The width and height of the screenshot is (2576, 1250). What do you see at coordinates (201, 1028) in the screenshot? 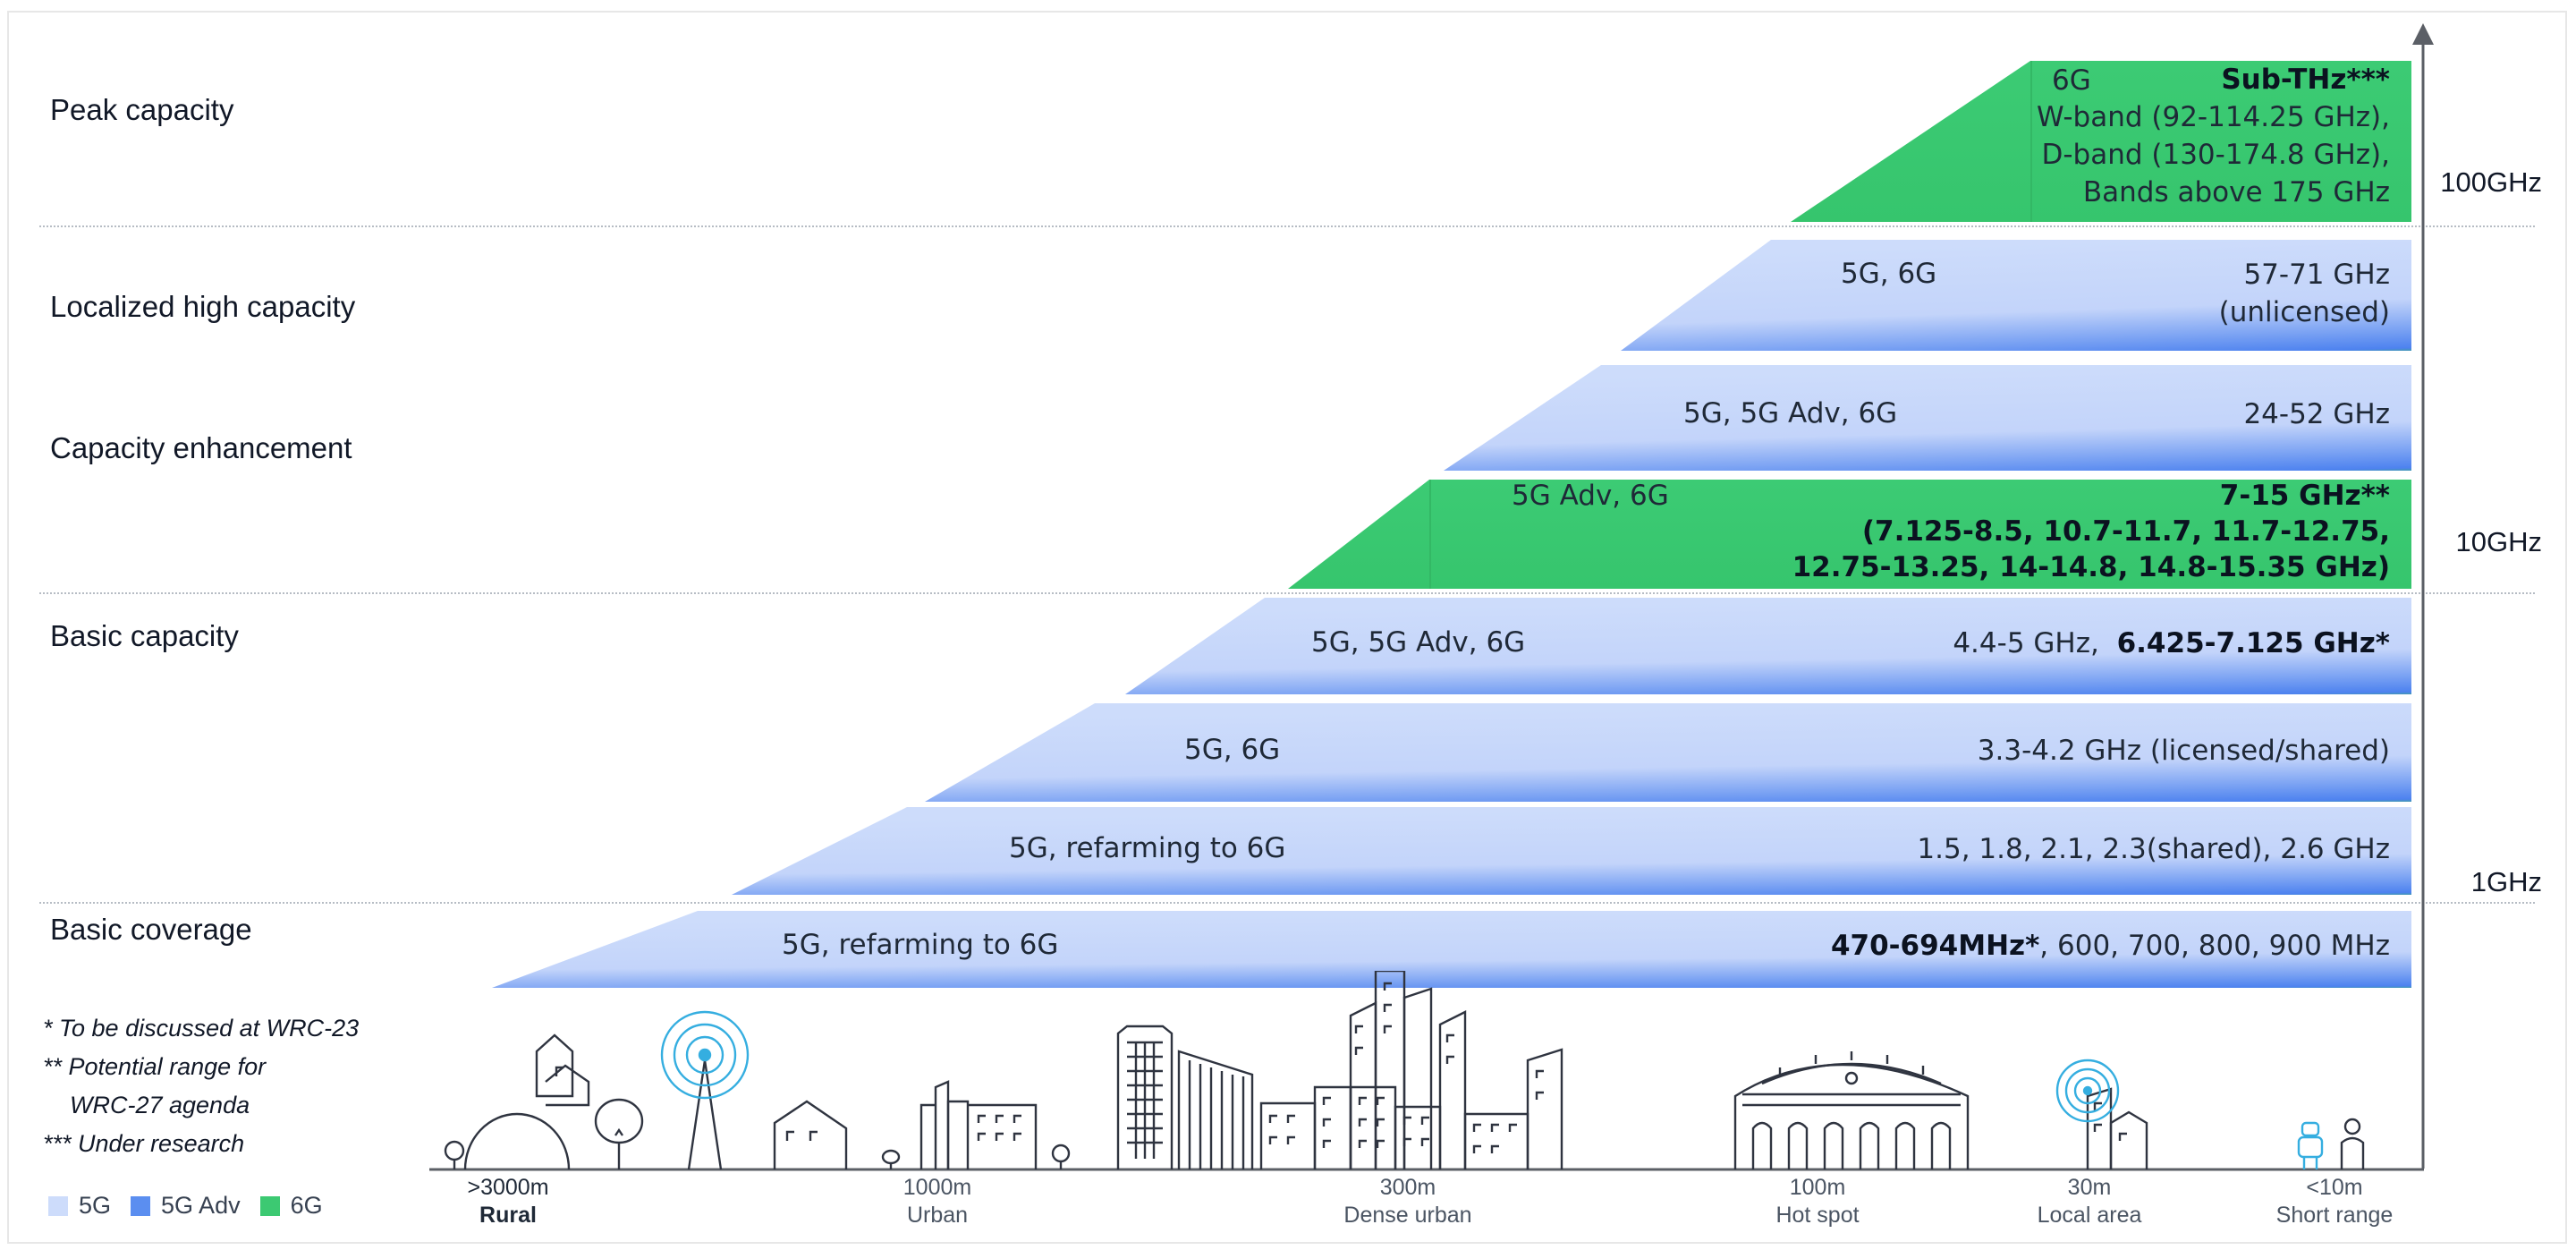
I see `footnote-wrc23: * To be discussed at WRC-23` at bounding box center [201, 1028].